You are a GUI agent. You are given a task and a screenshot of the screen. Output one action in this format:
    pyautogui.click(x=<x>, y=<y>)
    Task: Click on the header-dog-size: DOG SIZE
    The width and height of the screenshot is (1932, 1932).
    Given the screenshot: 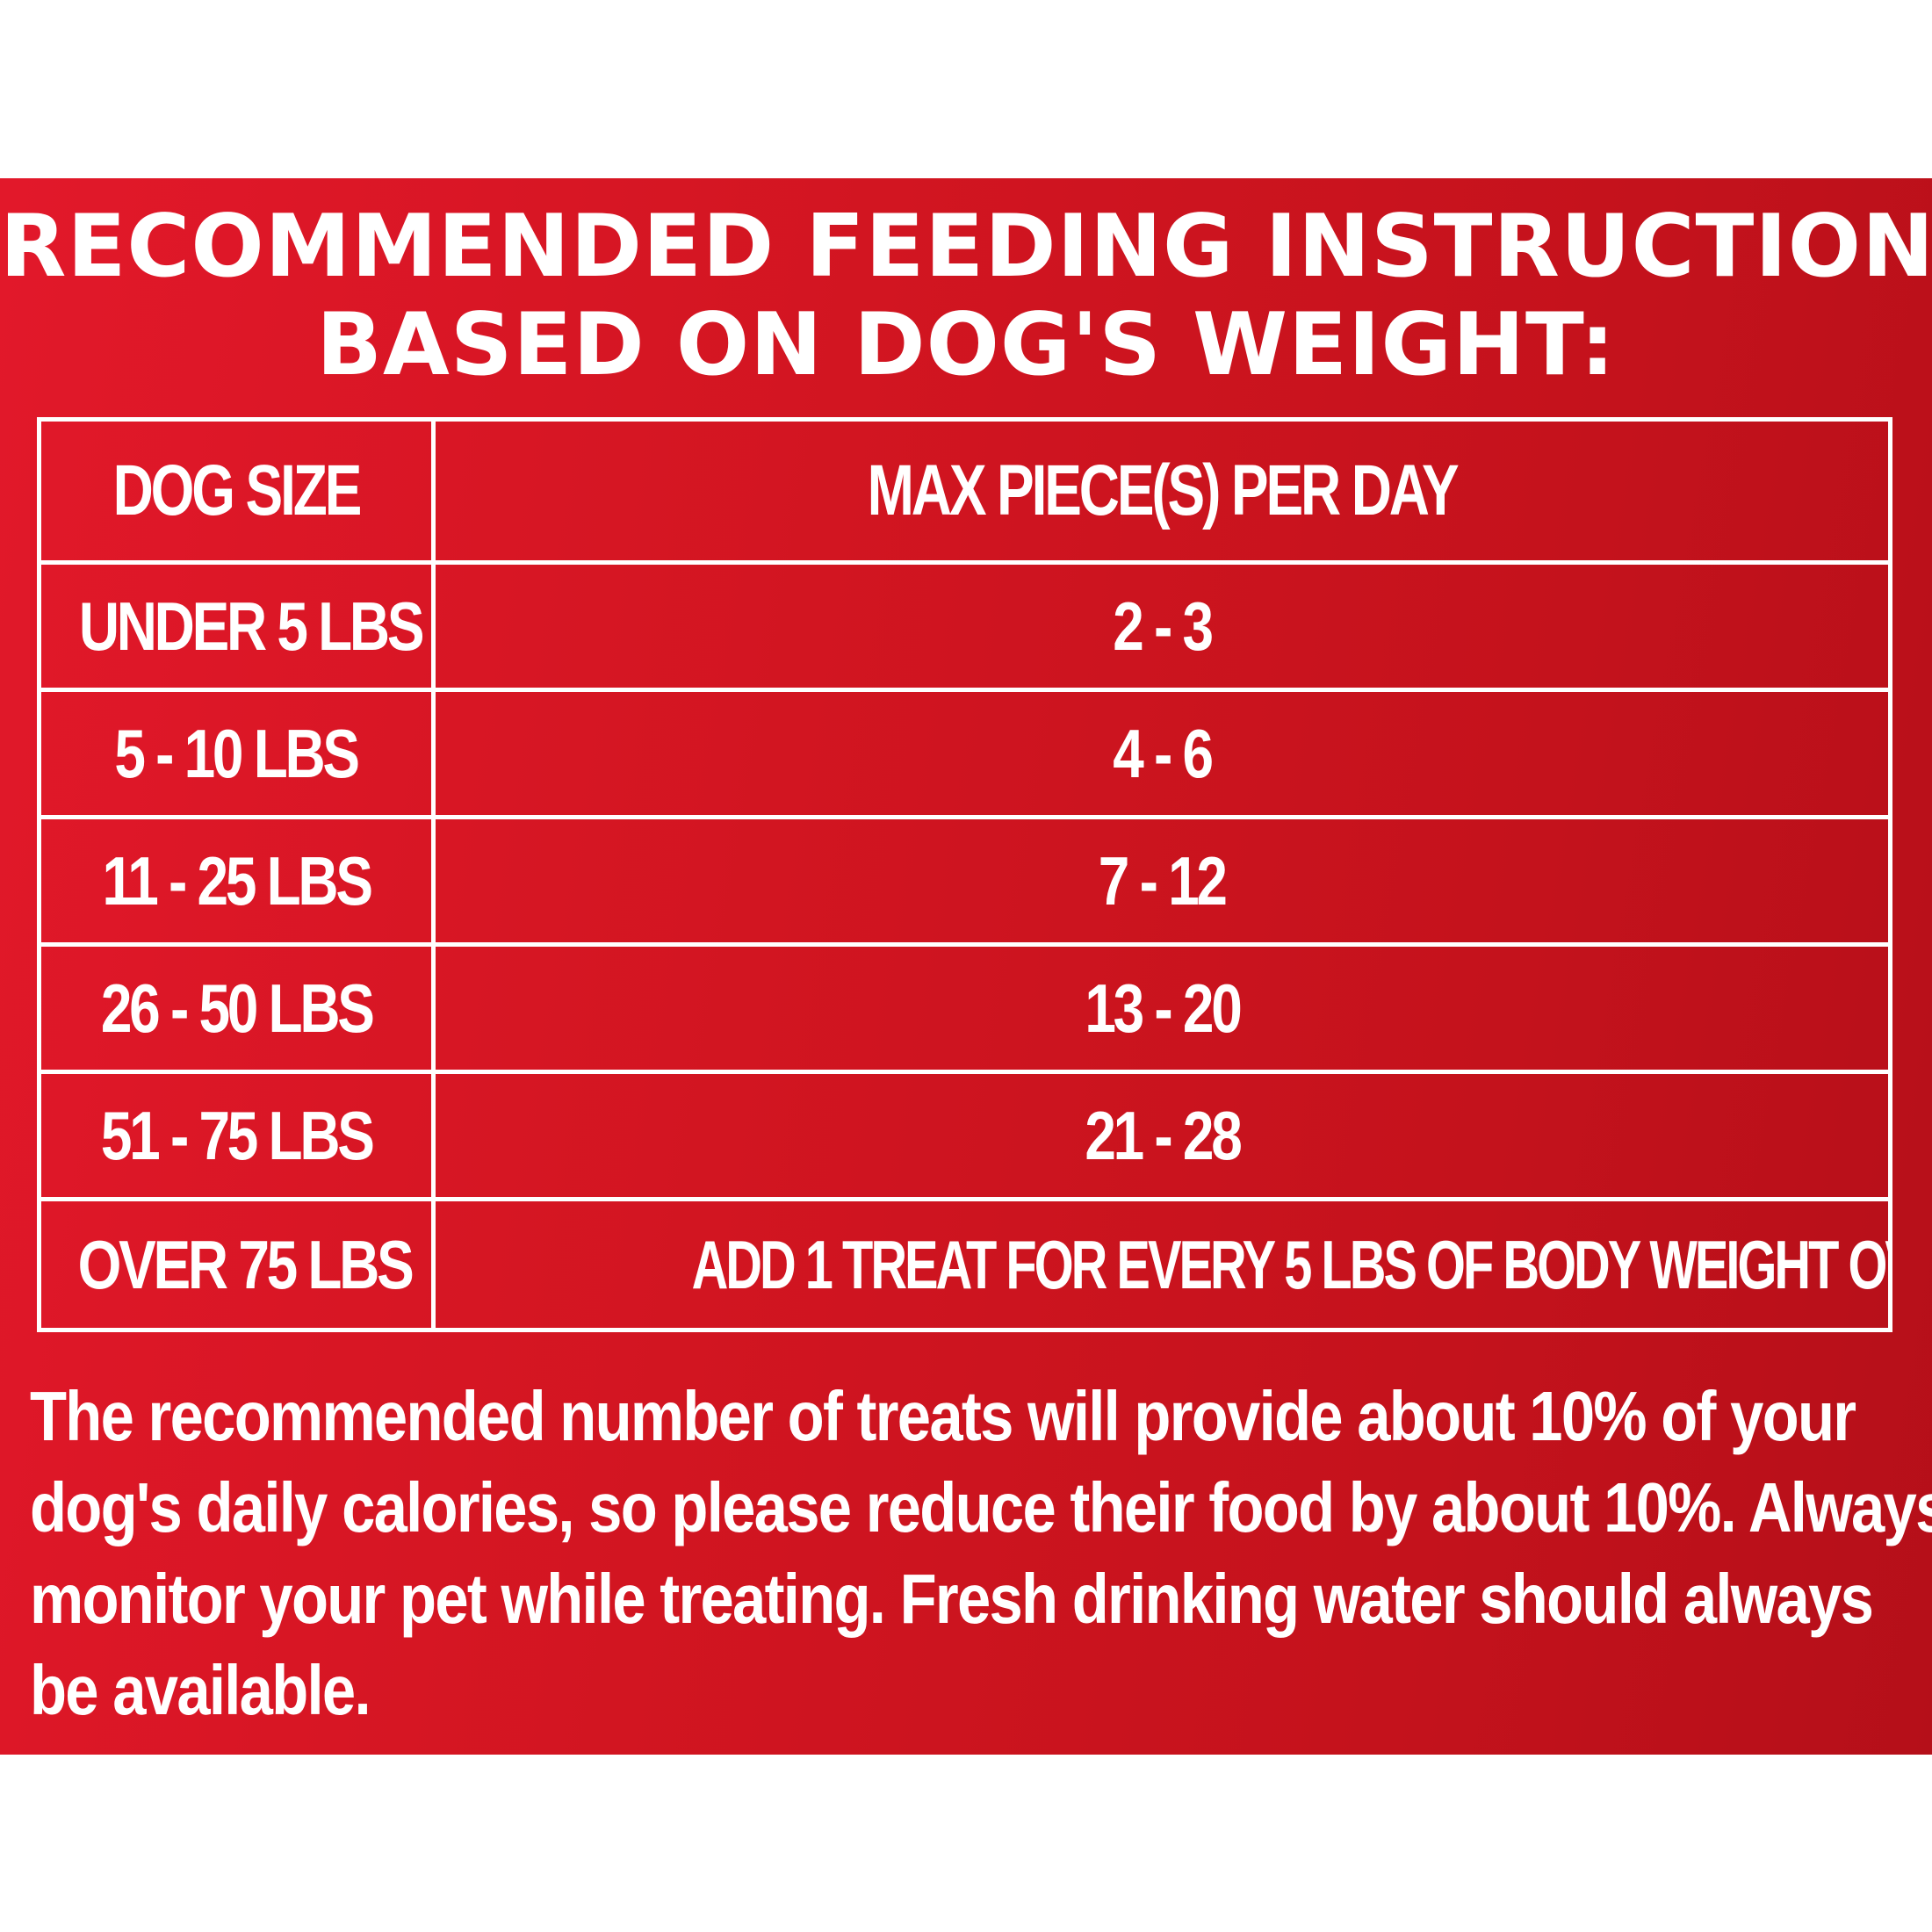 What is the action you would take?
    pyautogui.click(x=236, y=491)
    